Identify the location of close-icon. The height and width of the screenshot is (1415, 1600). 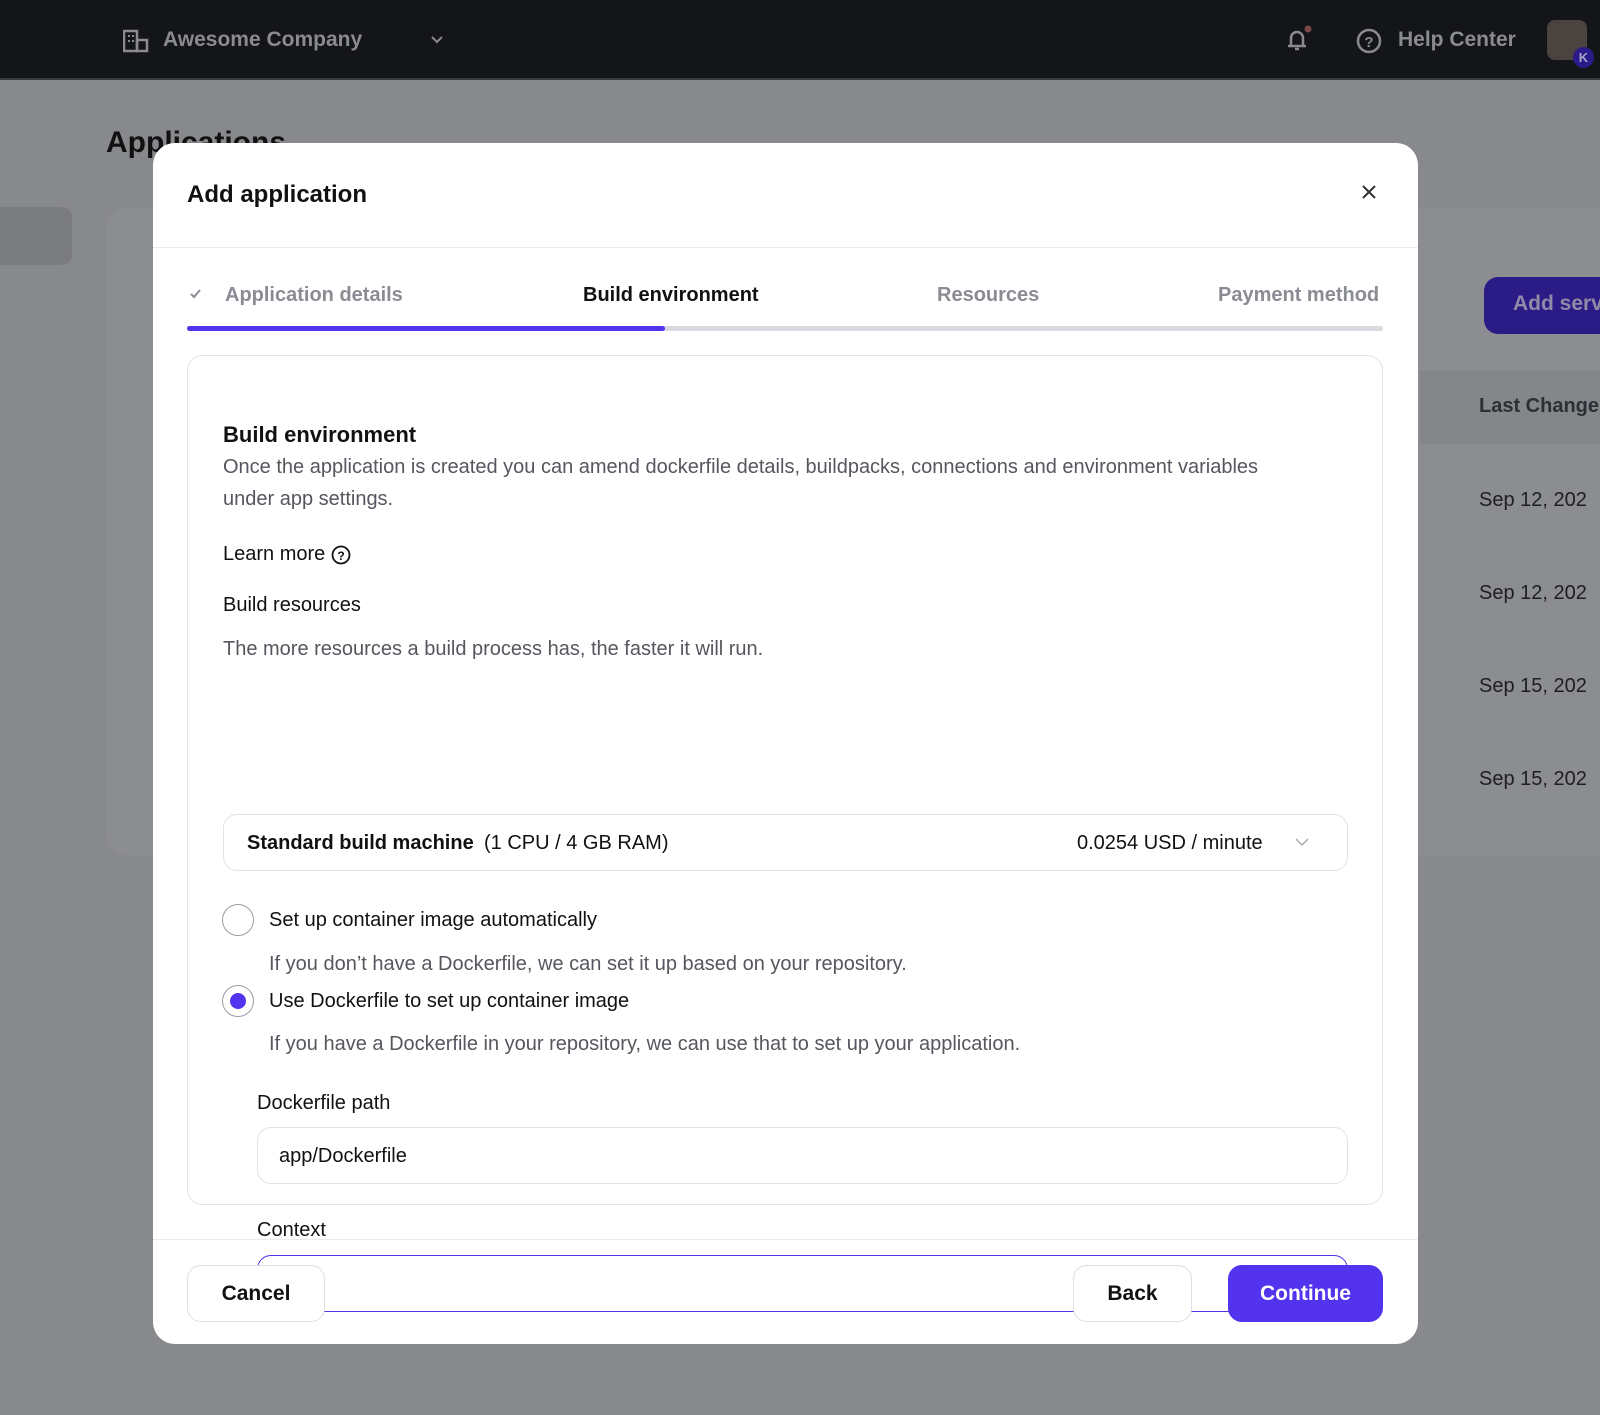
(1369, 192).